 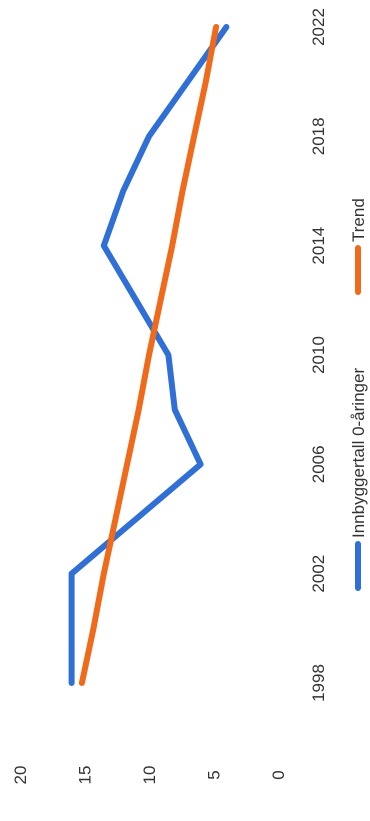 What do you see at coordinates (358, 220) in the screenshot?
I see `legend-label-trend: Trend` at bounding box center [358, 220].